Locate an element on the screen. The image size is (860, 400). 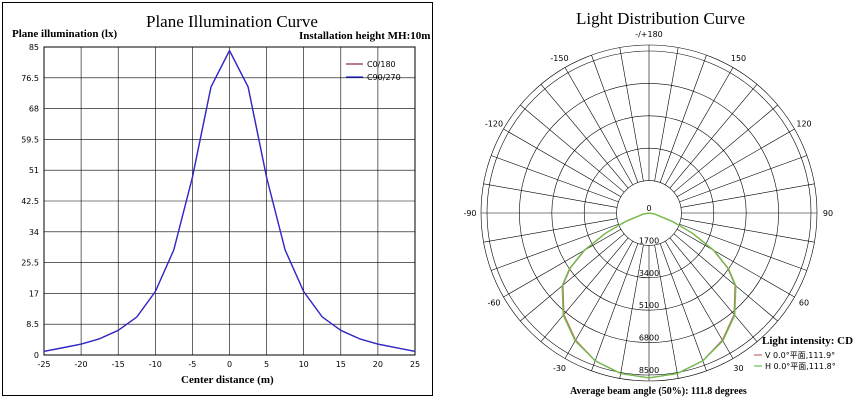
legend-label: C90/270 is located at coordinates (384, 77).